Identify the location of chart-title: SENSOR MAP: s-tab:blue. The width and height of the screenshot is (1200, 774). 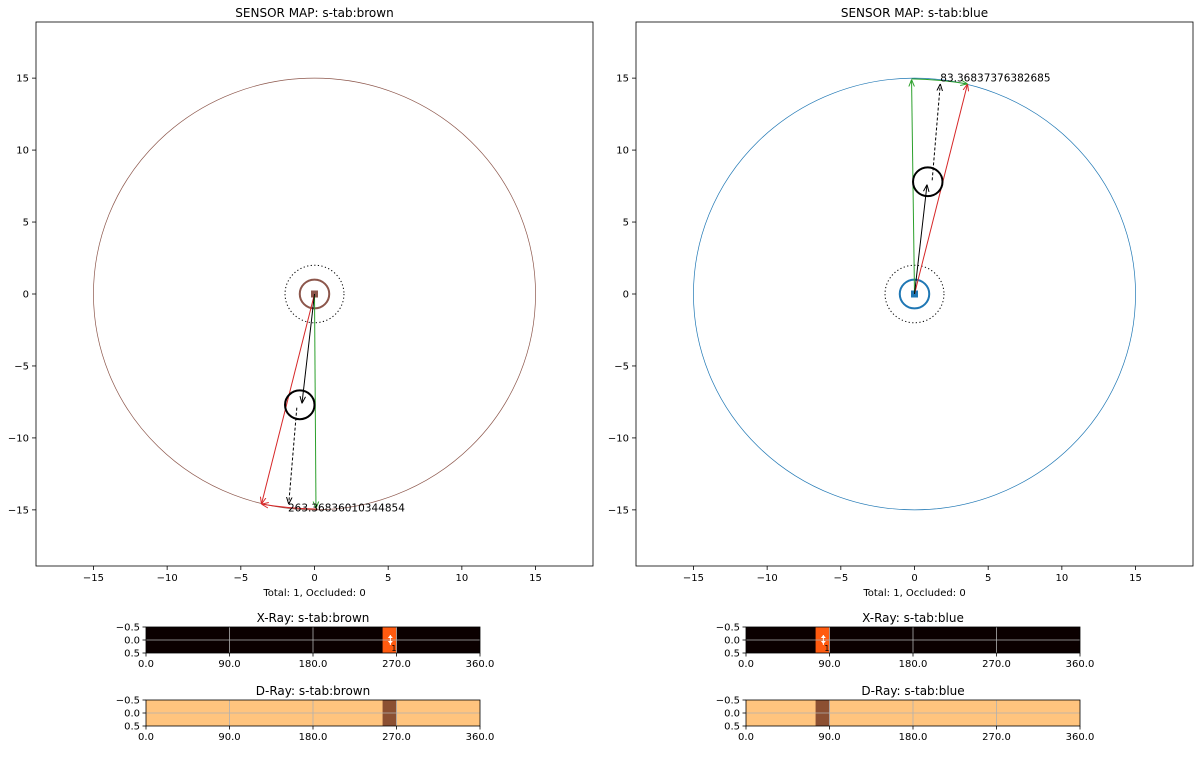
(914, 13).